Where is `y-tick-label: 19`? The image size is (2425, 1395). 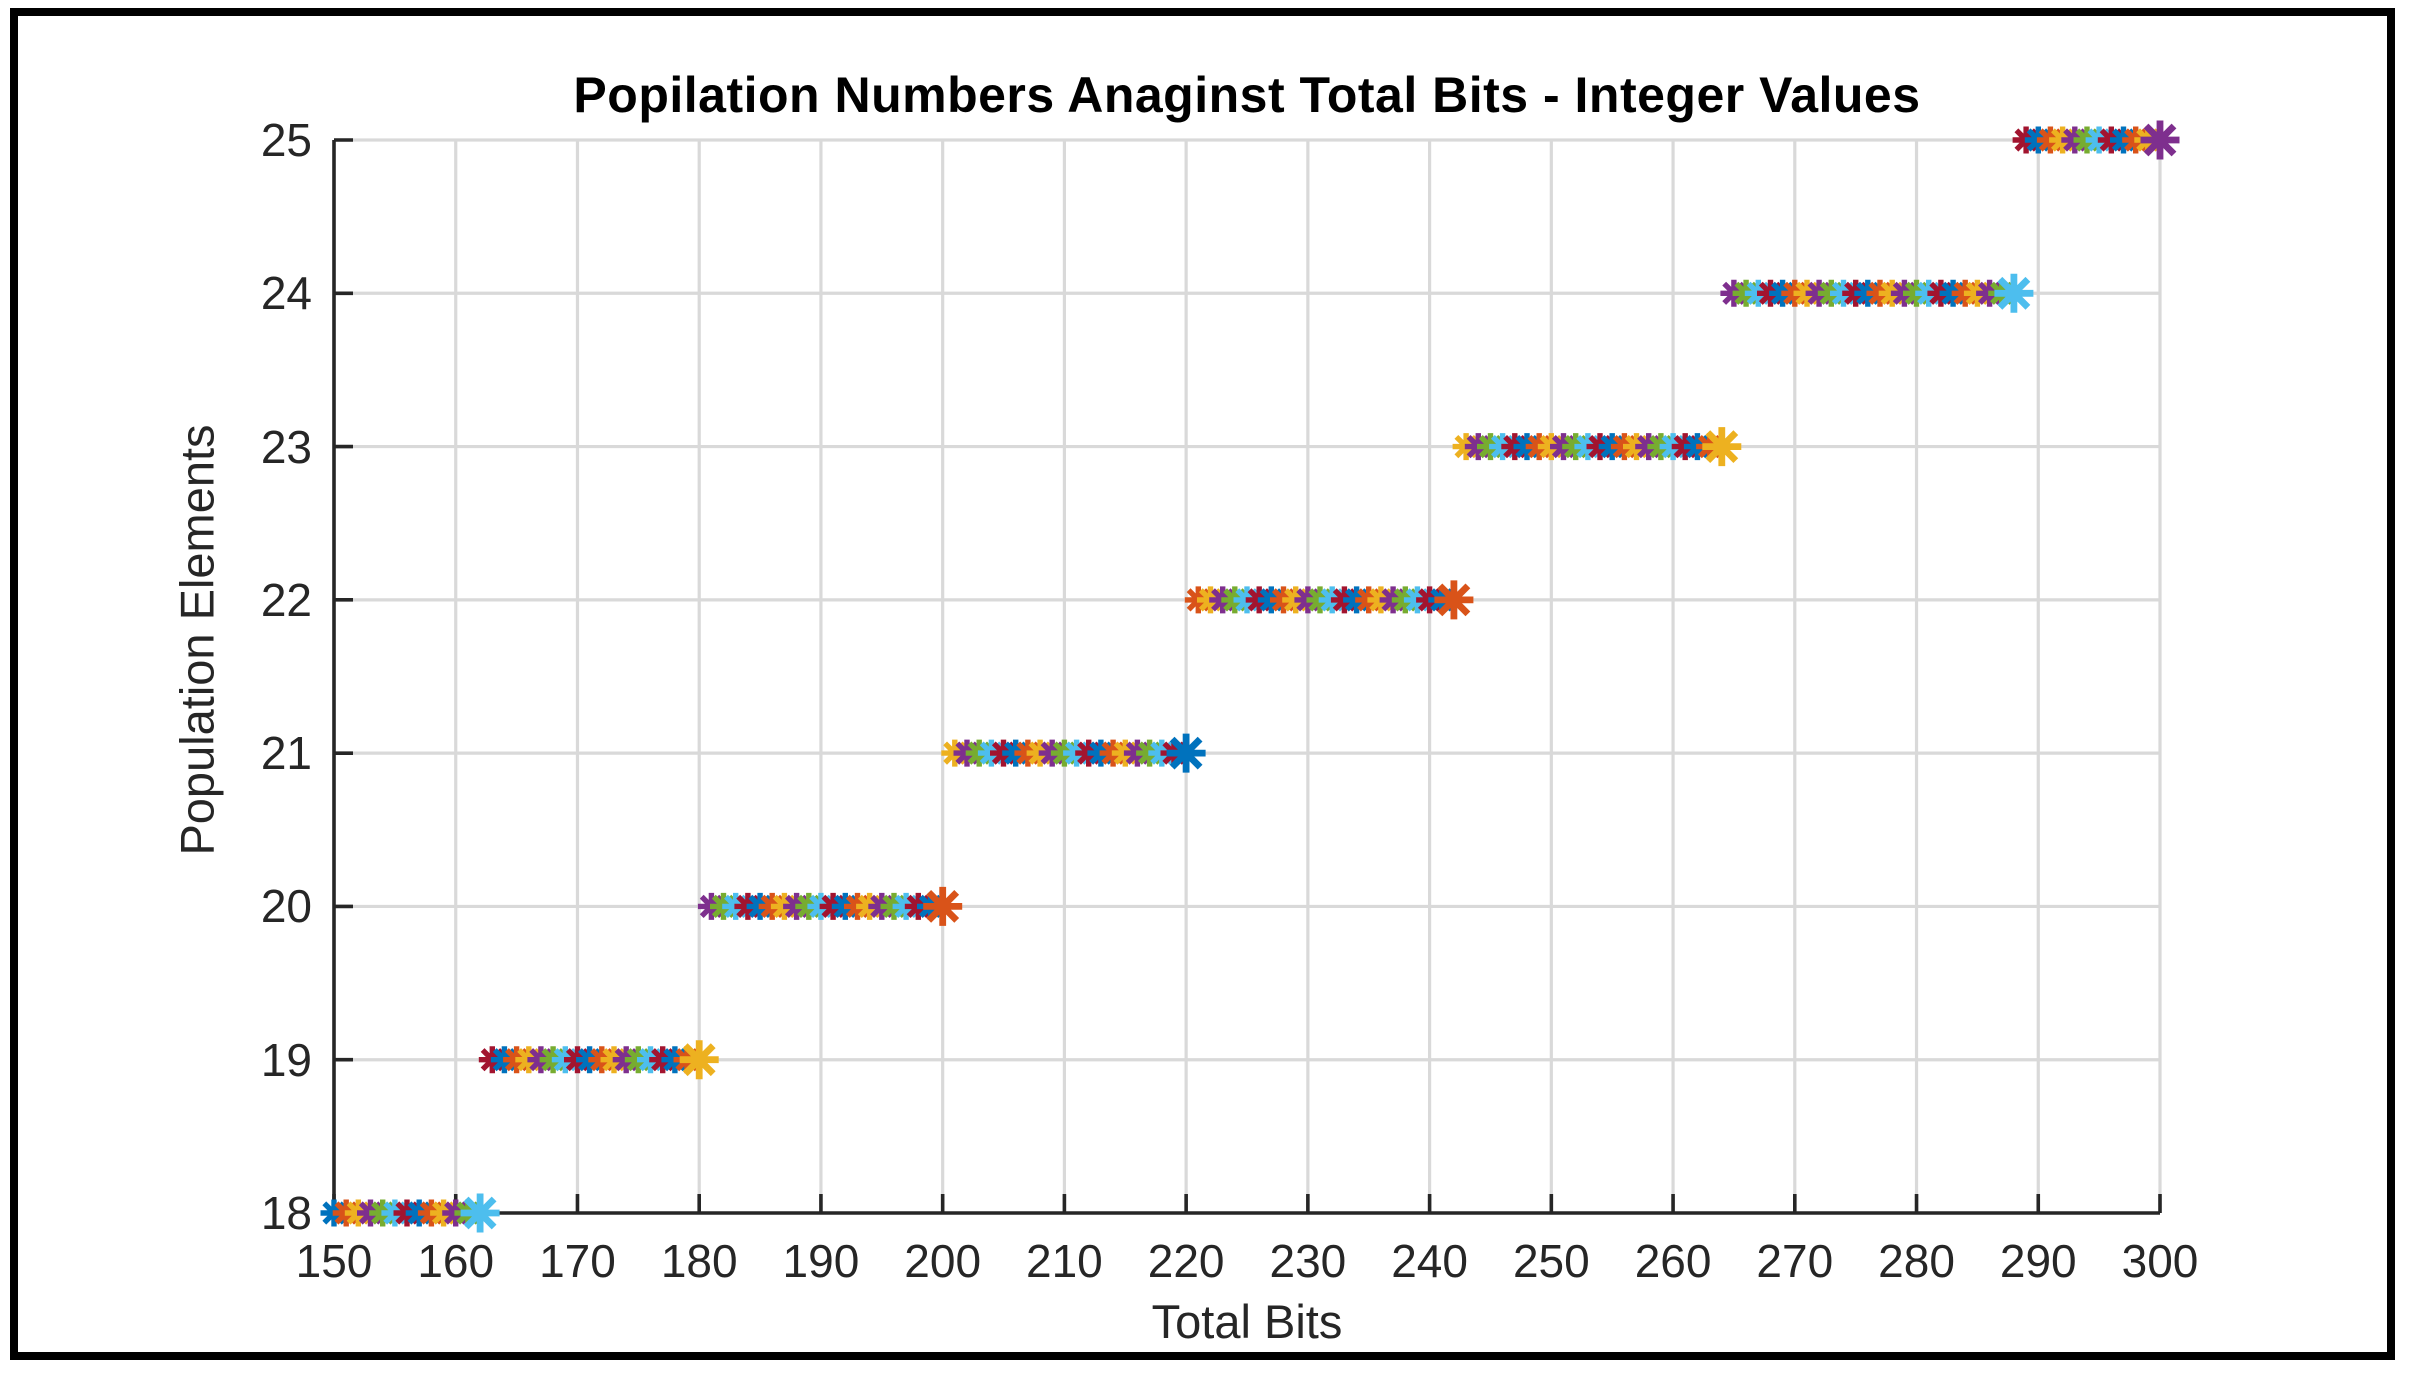 y-tick-label: 19 is located at coordinates (286, 1059).